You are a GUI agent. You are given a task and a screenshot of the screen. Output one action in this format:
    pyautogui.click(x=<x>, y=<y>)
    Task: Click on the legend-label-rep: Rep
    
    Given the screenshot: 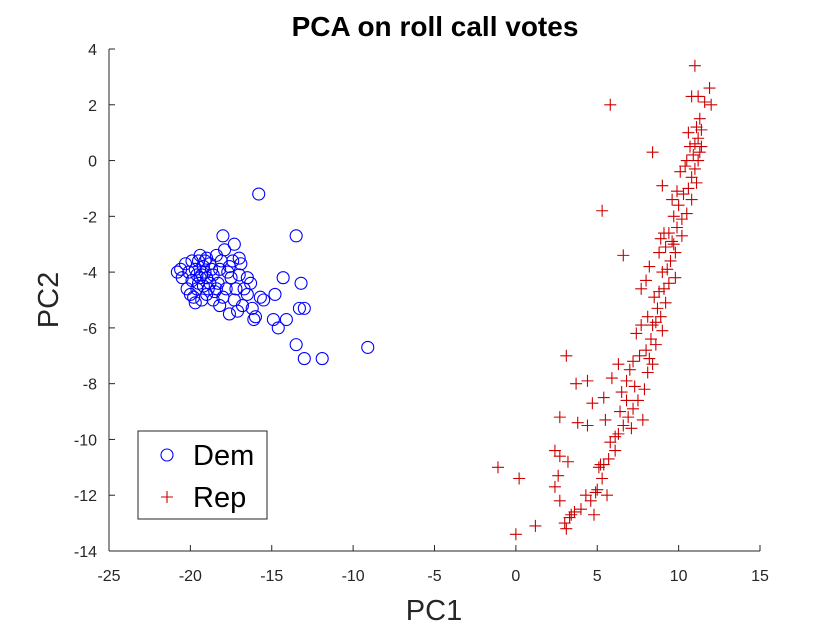 What is the action you would take?
    pyautogui.click(x=219, y=498)
    